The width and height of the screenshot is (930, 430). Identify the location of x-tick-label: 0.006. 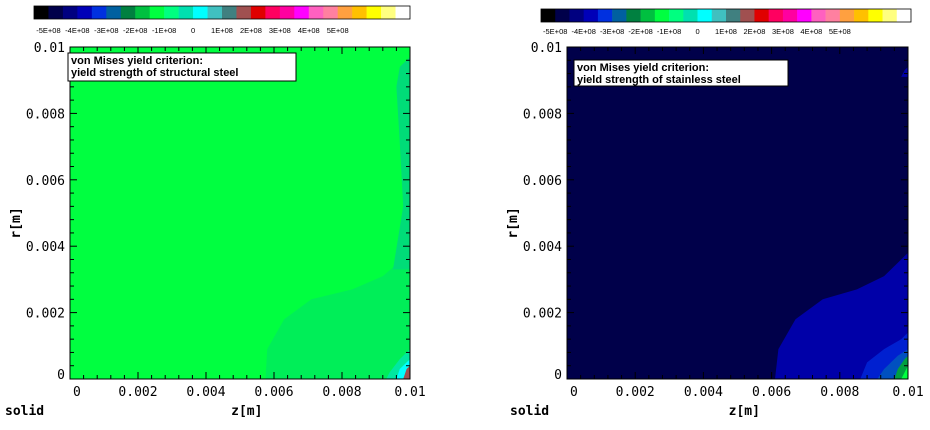
(771, 392).